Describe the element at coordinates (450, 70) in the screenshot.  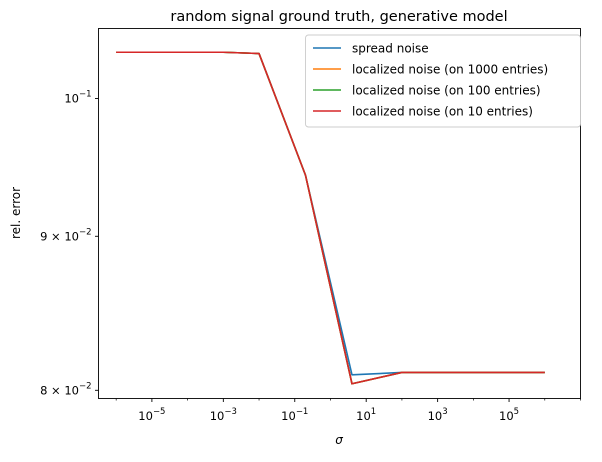
I see `legend-label: localized noise (on 1000 entries)` at that location.